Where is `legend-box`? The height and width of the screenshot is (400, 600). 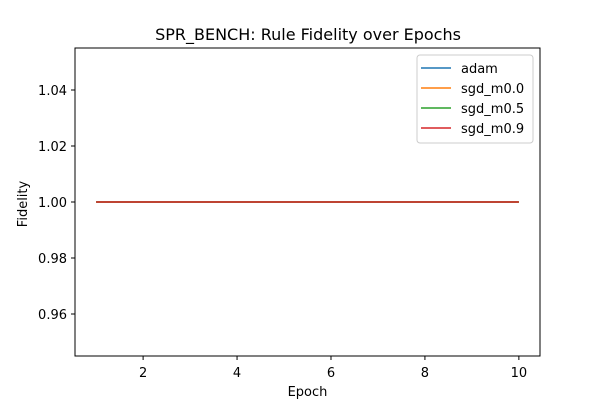
legend-box is located at coordinates (475, 99).